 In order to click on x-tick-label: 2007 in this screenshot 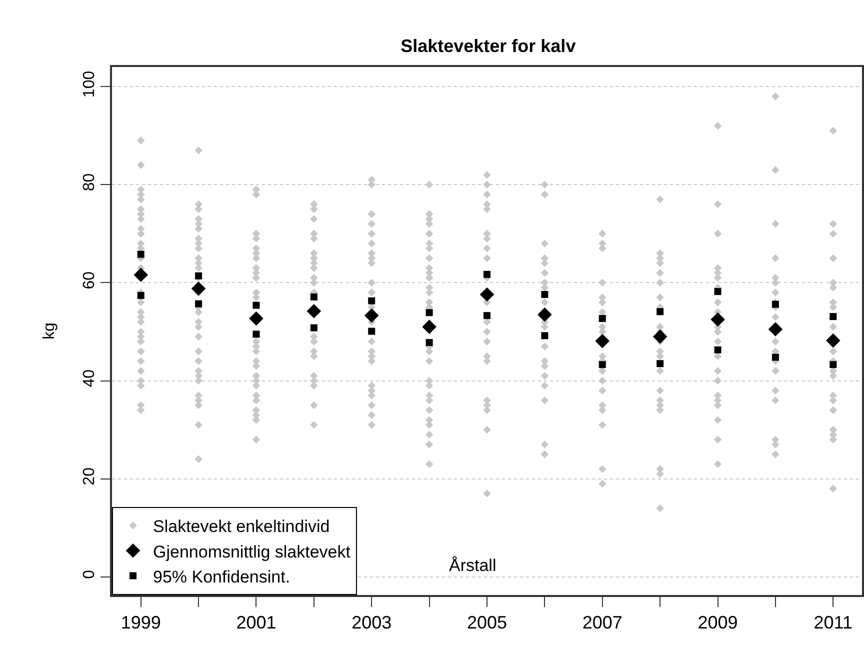, I will do `click(602, 622)`.